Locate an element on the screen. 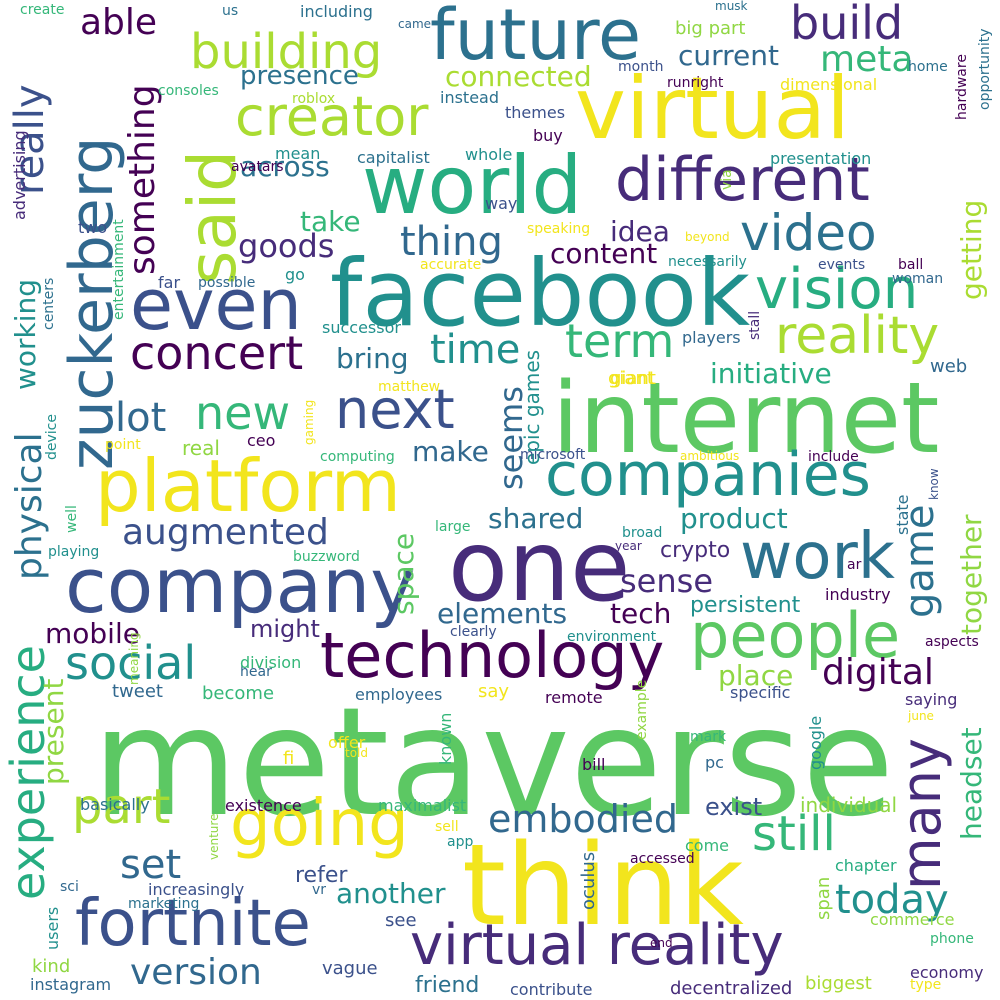 This screenshot has width=1000, height=1000. cloud-word: capitalist is located at coordinates (393, 157).